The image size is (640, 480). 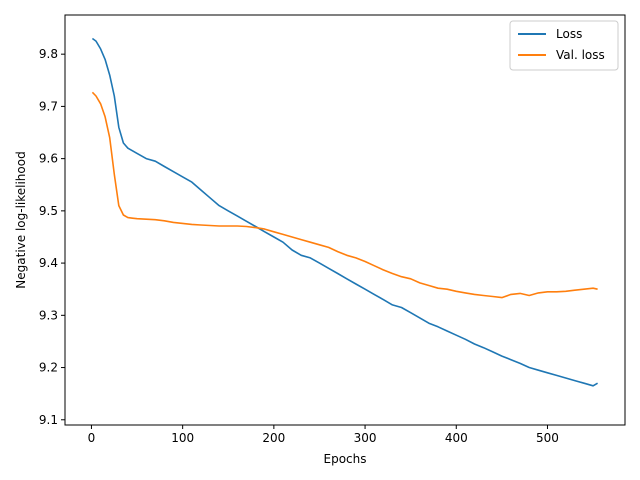 What do you see at coordinates (92, 438) in the screenshot?
I see `x-tick-label-0: 0` at bounding box center [92, 438].